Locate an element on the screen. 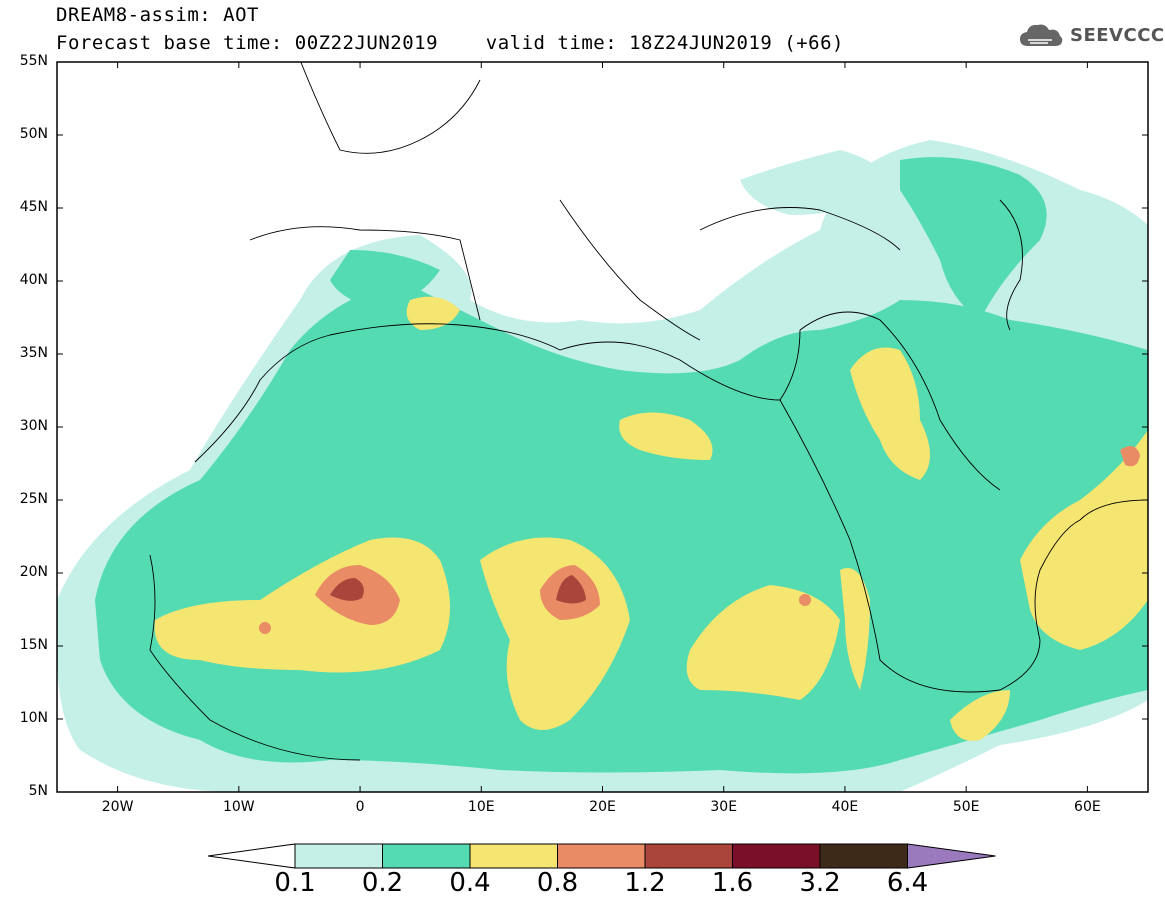 The height and width of the screenshot is (905, 1165). y-tick-label: 35N is located at coordinates (33, 353).